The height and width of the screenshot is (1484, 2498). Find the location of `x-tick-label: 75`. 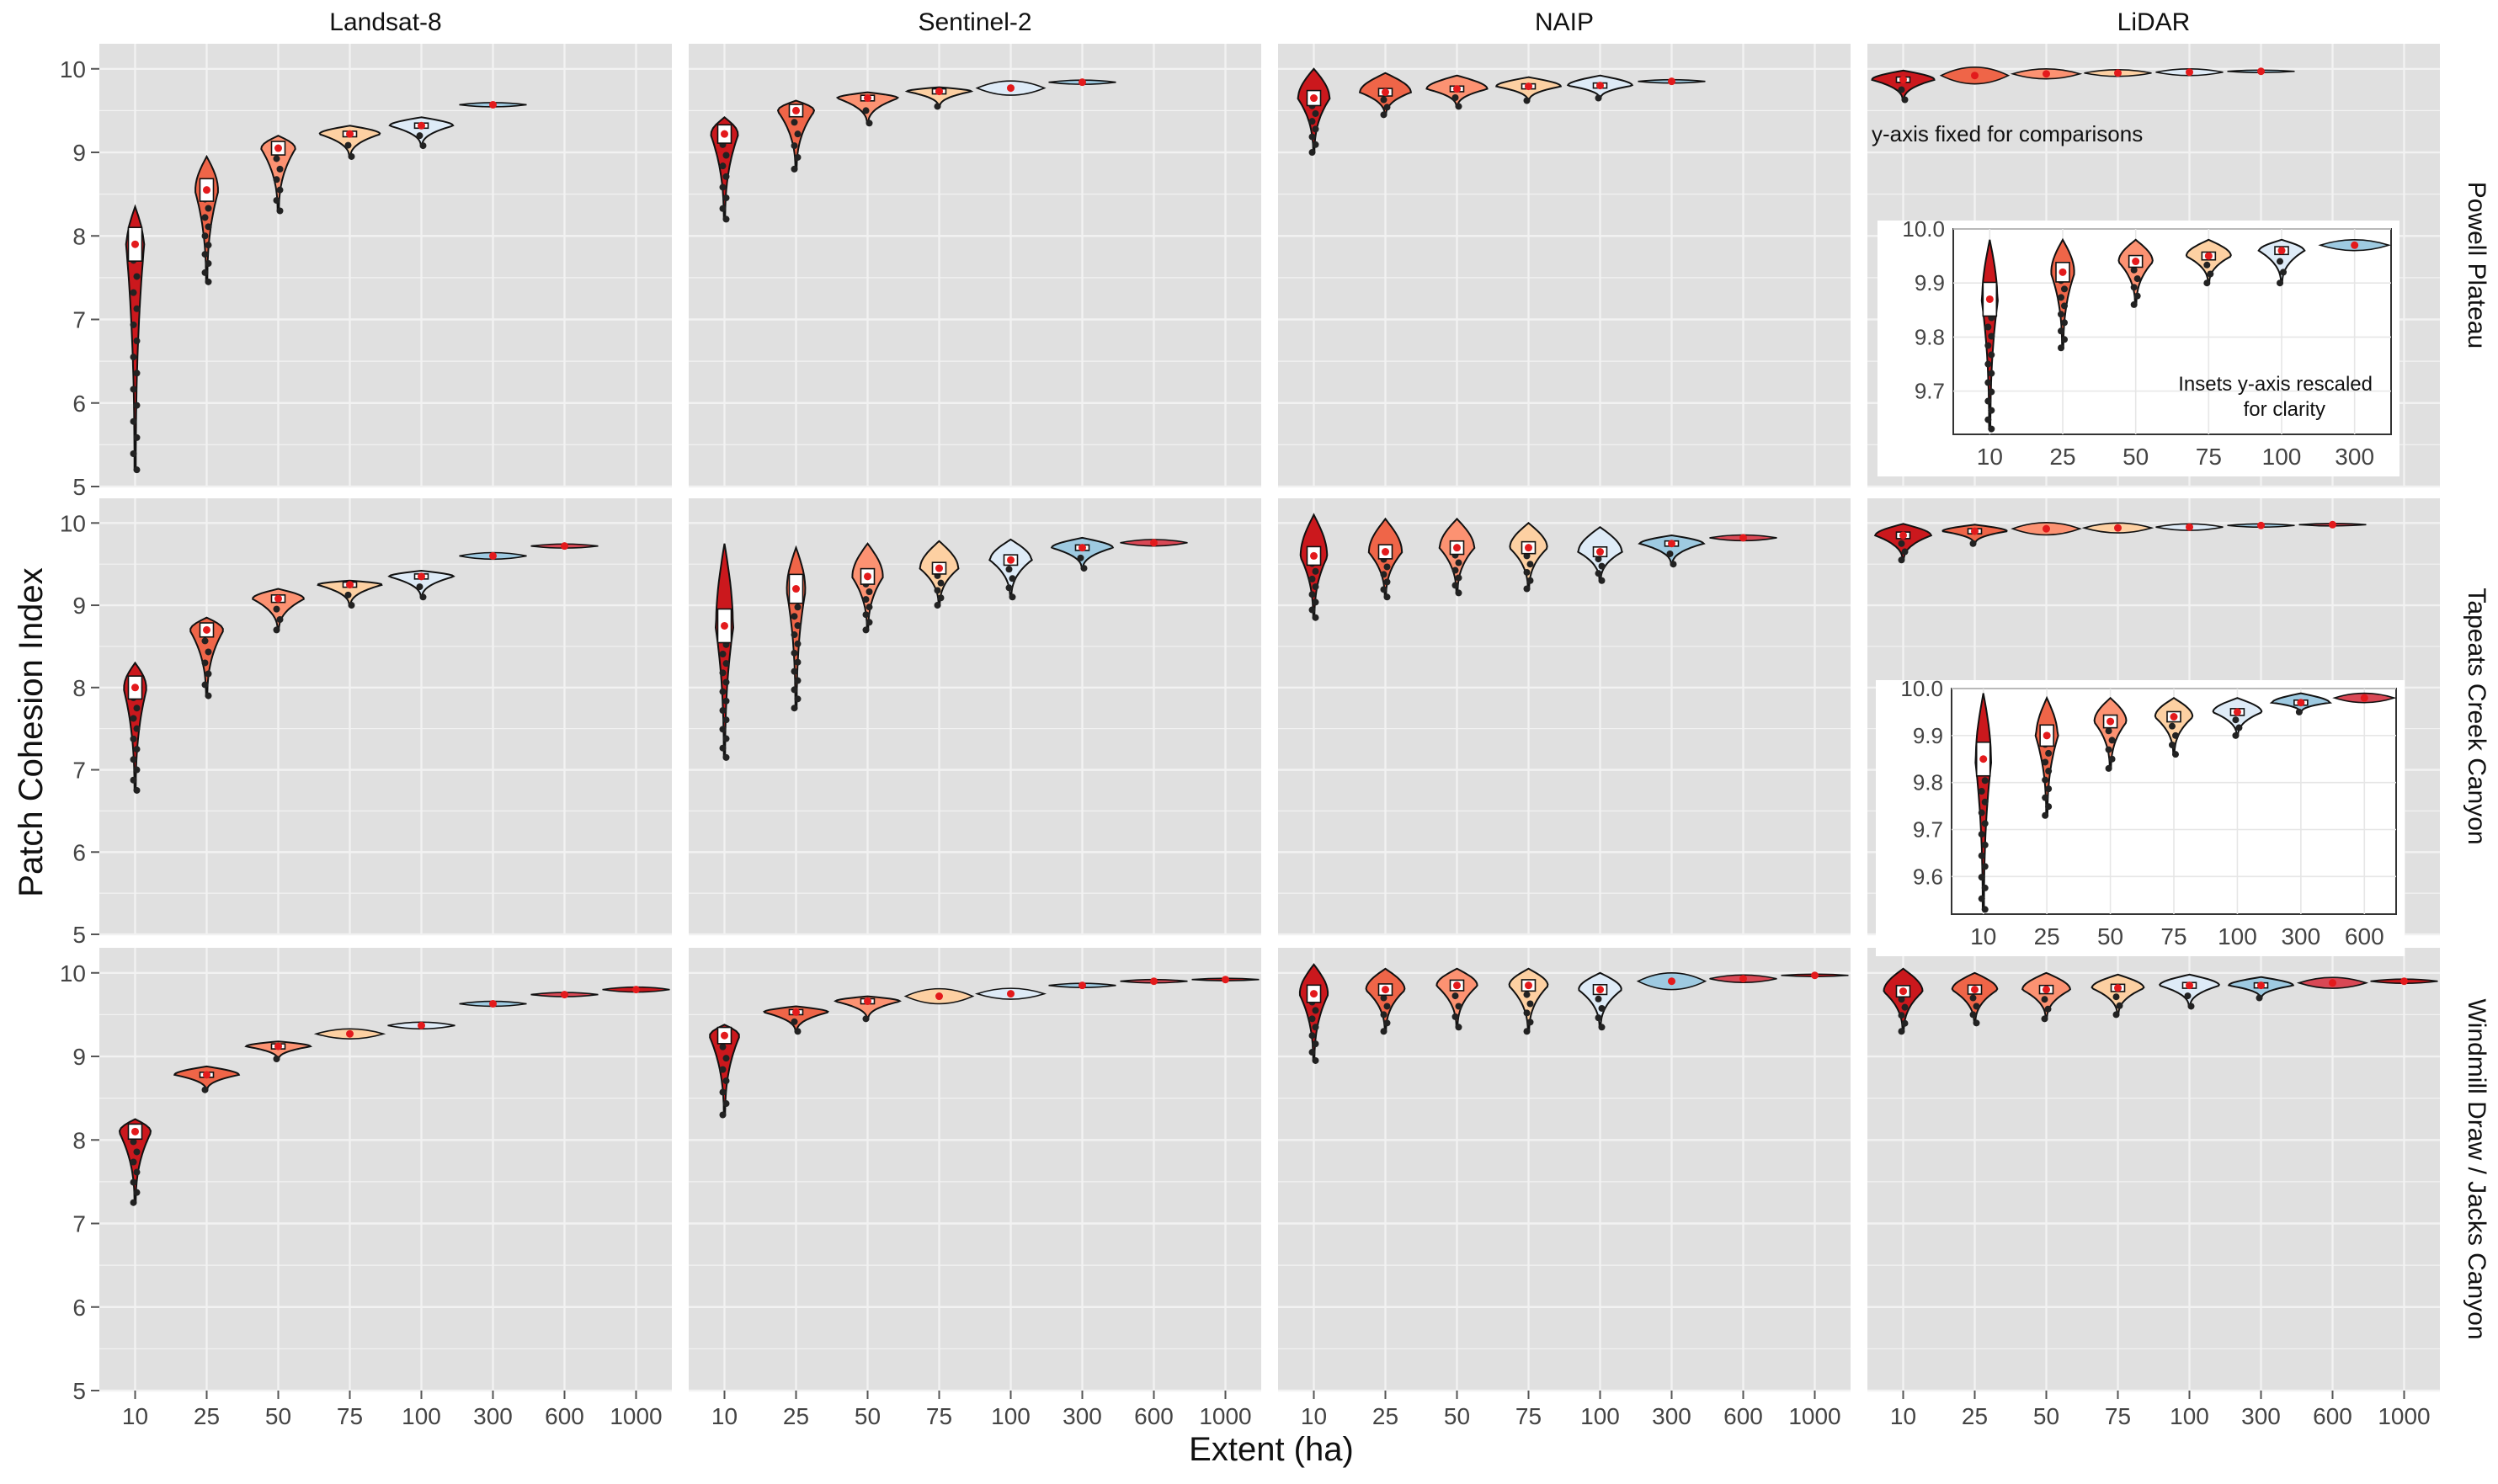

x-tick-label: 75 is located at coordinates (2118, 1416).